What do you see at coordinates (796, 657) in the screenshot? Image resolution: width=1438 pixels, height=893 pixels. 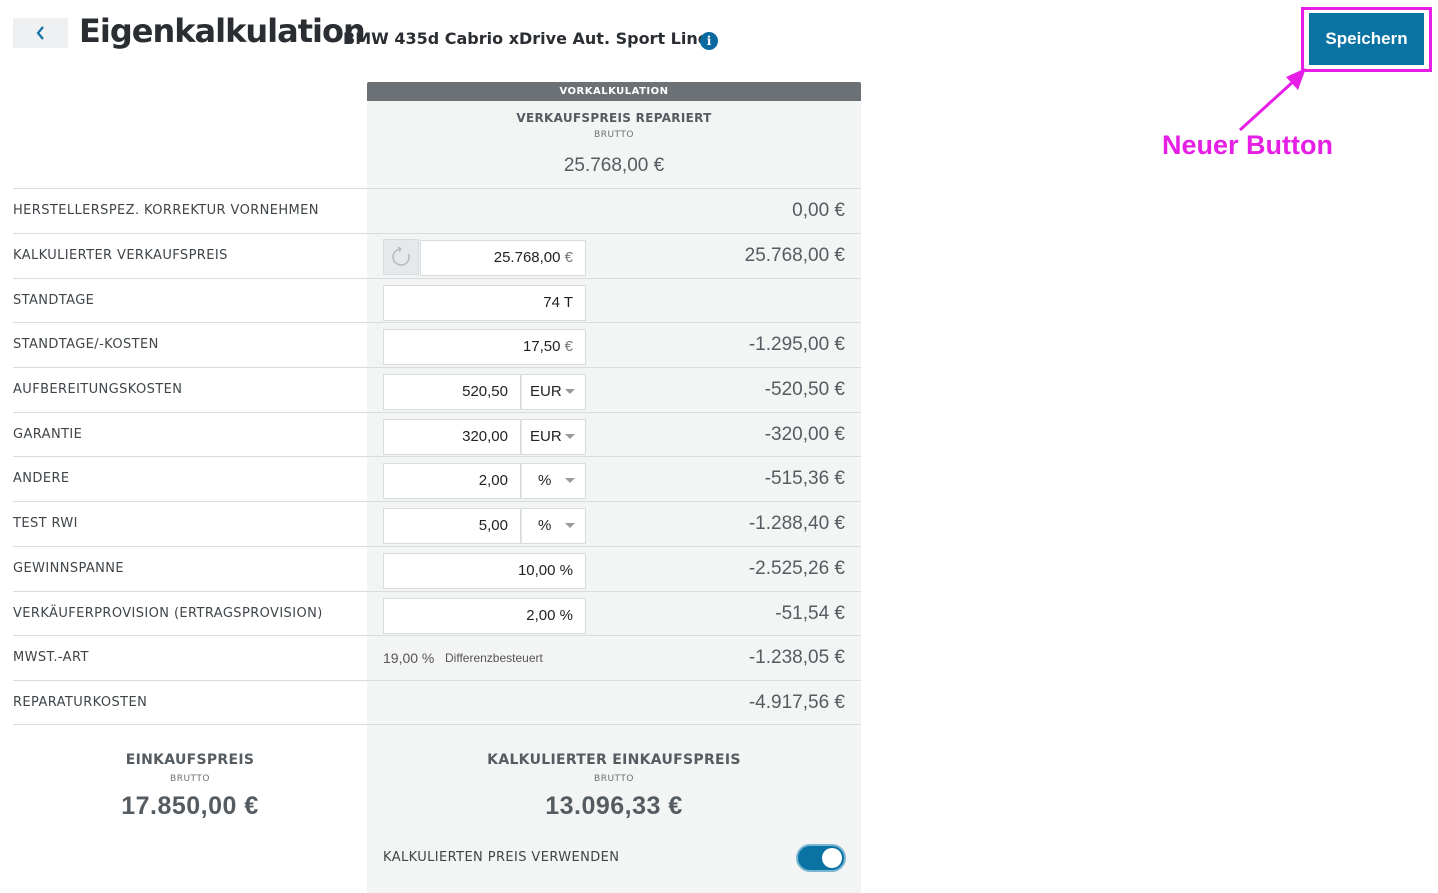 I see `row-value: -1.238,05 €` at bounding box center [796, 657].